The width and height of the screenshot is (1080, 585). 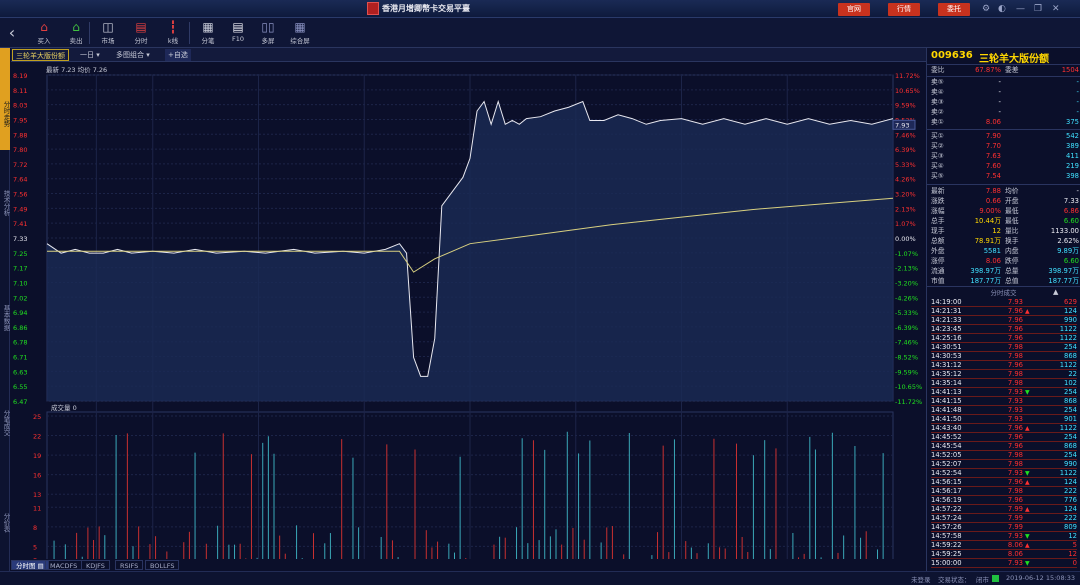 I want to click on trade-time: 14:57:22, so click(x=946, y=509).